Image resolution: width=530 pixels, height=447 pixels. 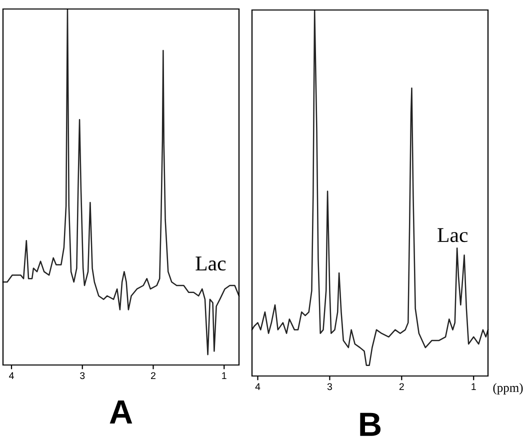 I want to click on x-axis-title: (ppm), so click(x=508, y=388).